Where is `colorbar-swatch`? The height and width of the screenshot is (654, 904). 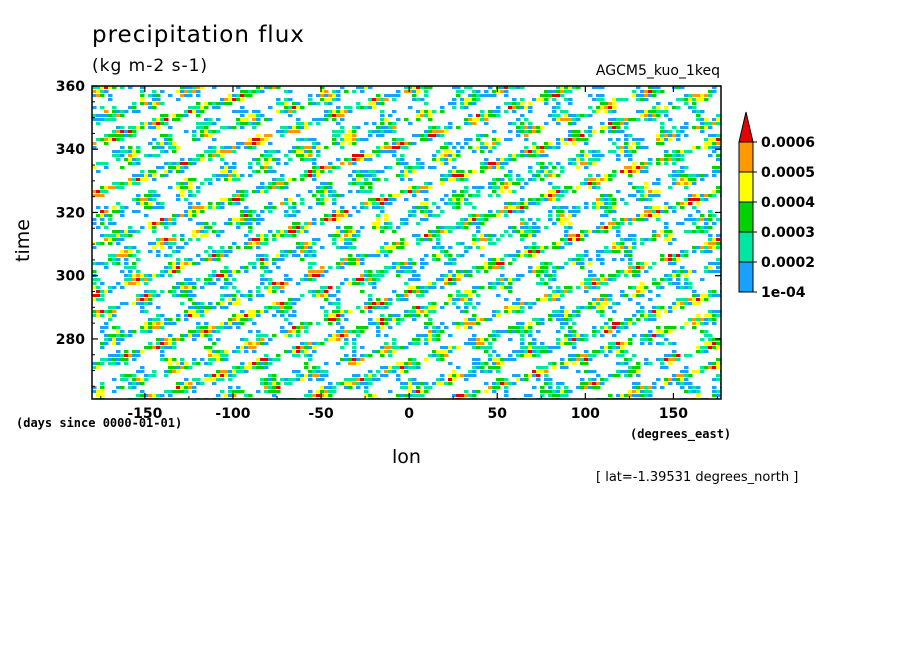
colorbar-swatch is located at coordinates (746, 247).